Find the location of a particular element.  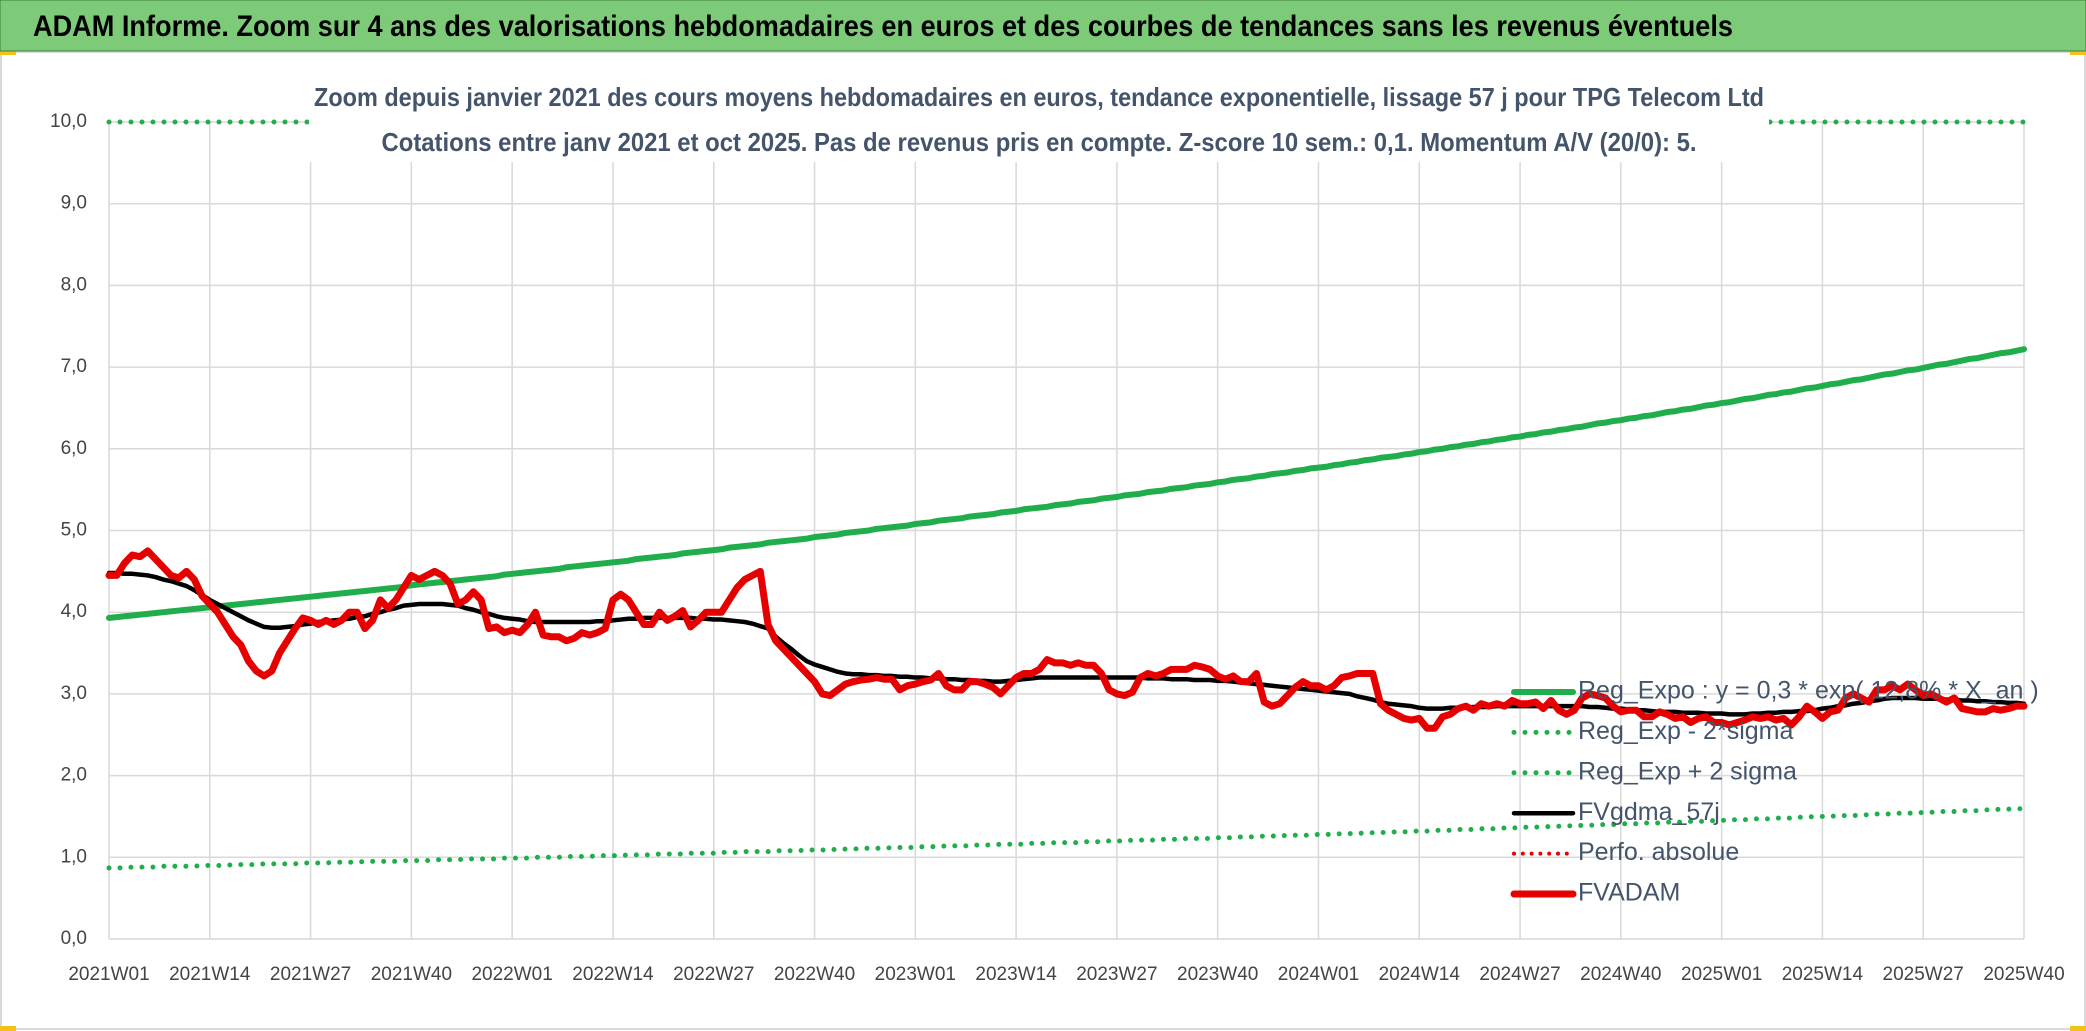

y-tick-label: 5,0 is located at coordinates (74, 530).